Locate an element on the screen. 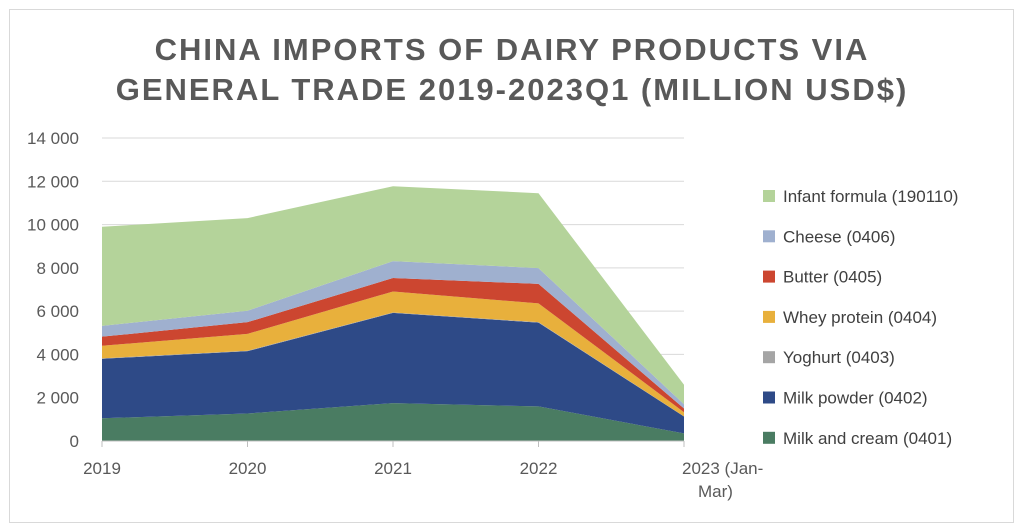 This screenshot has height=532, width=1024. axes is located at coordinates (393, 443).